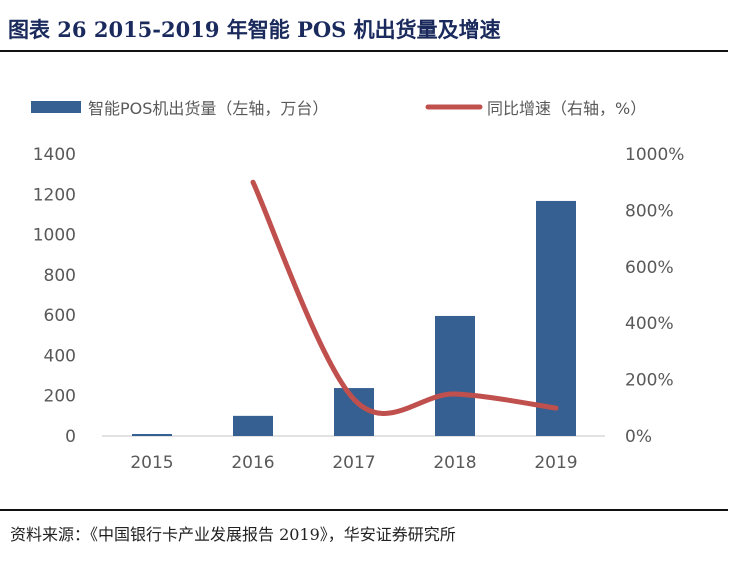 This screenshot has width=735, height=567. I want to click on y-right-tick-label: 200%, so click(649, 381).